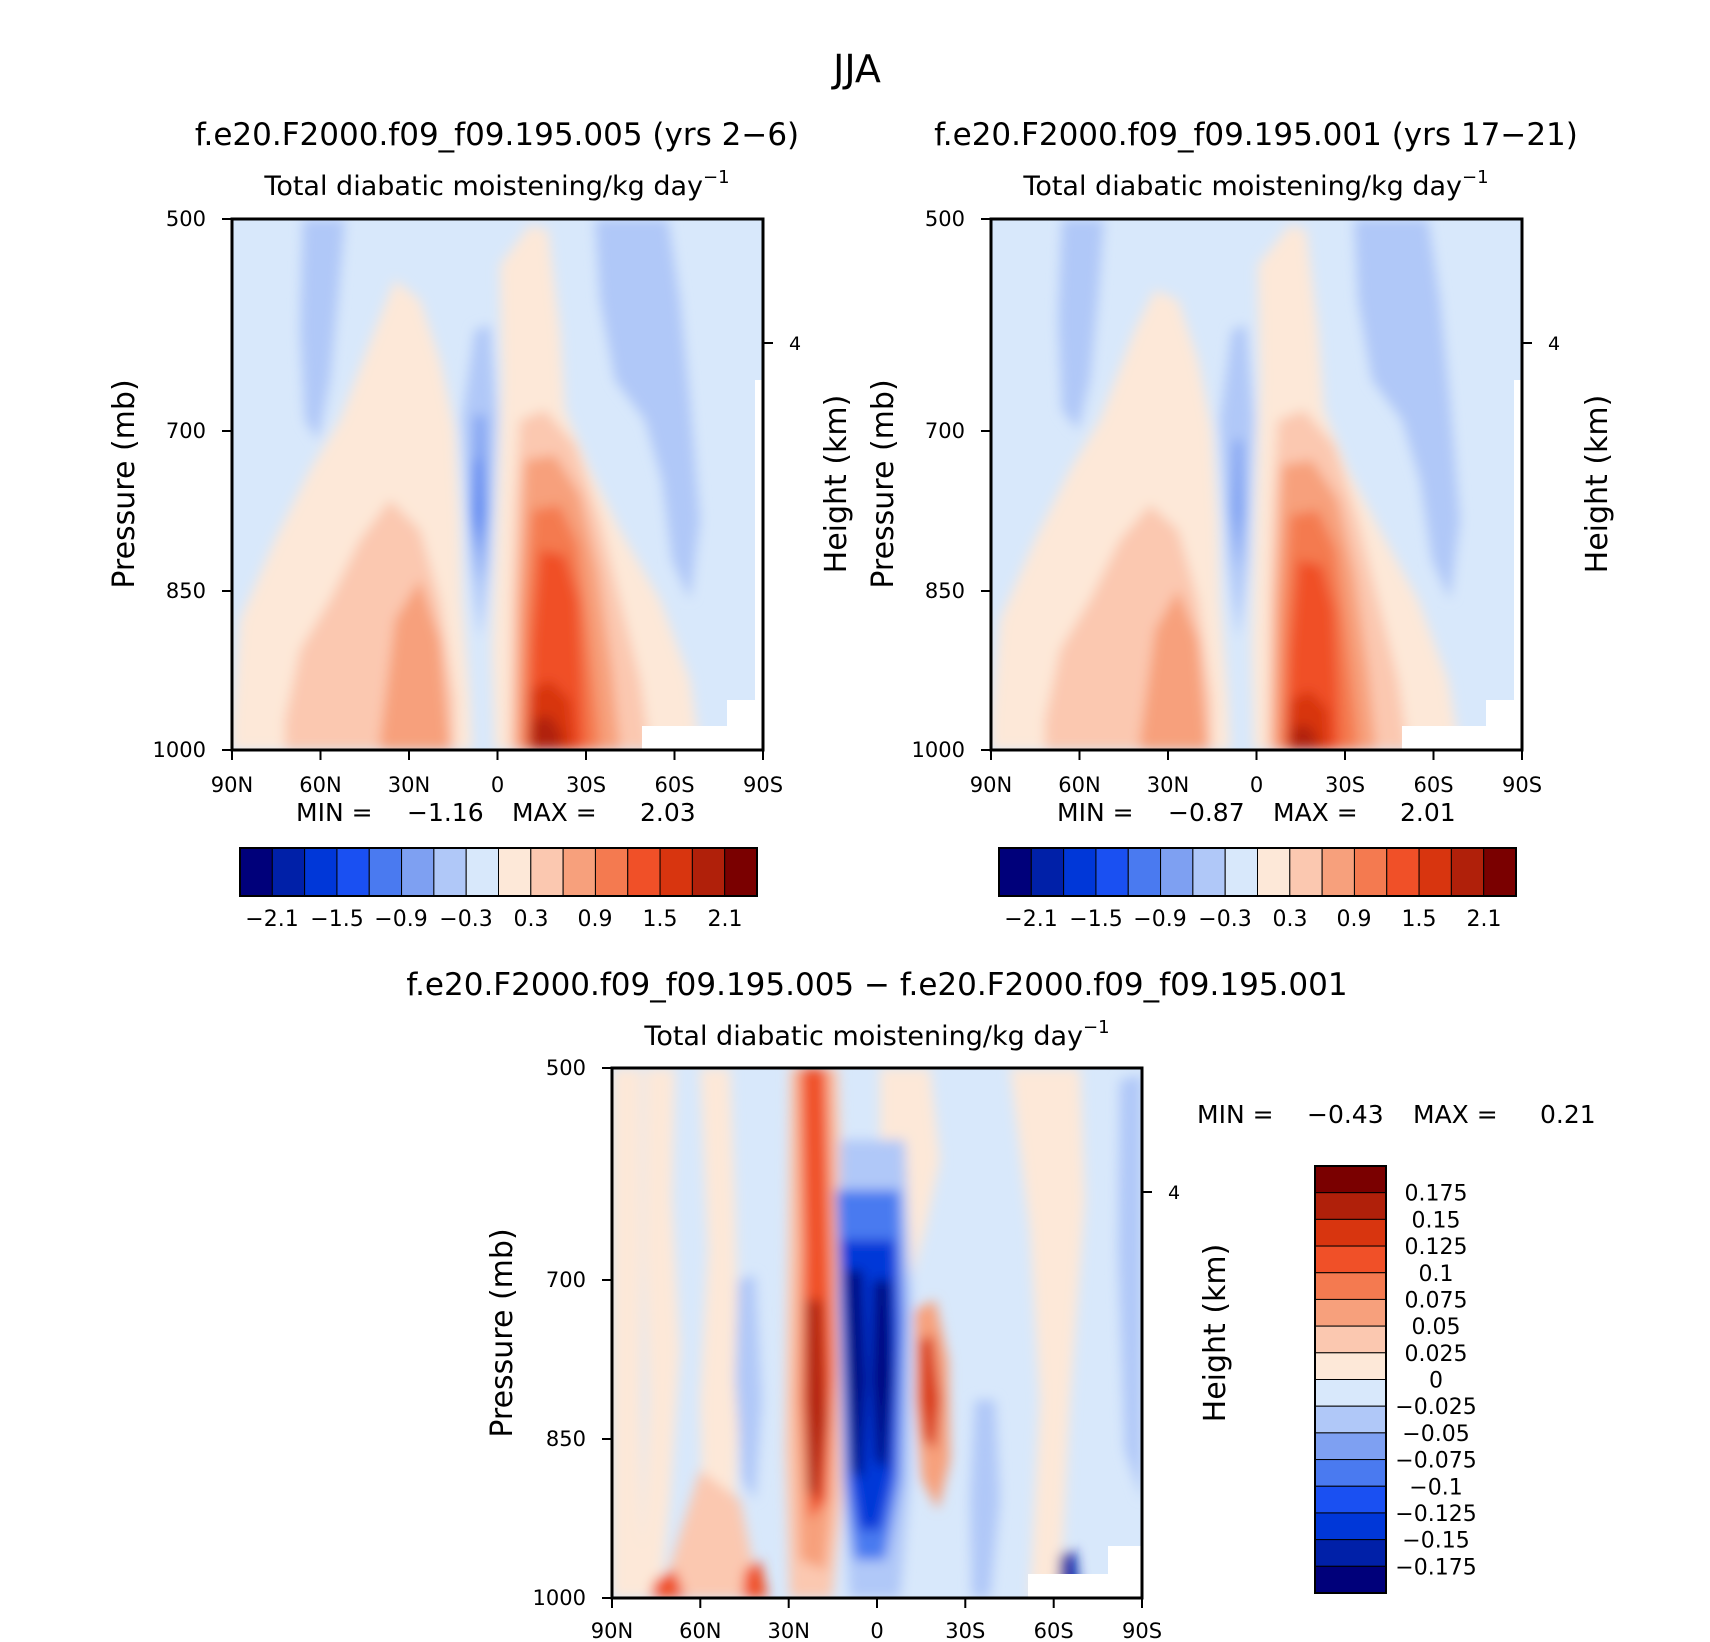 This screenshot has width=1710, height=1642. What do you see at coordinates (445, 812) in the screenshot?
I see `min-value: −1.16` at bounding box center [445, 812].